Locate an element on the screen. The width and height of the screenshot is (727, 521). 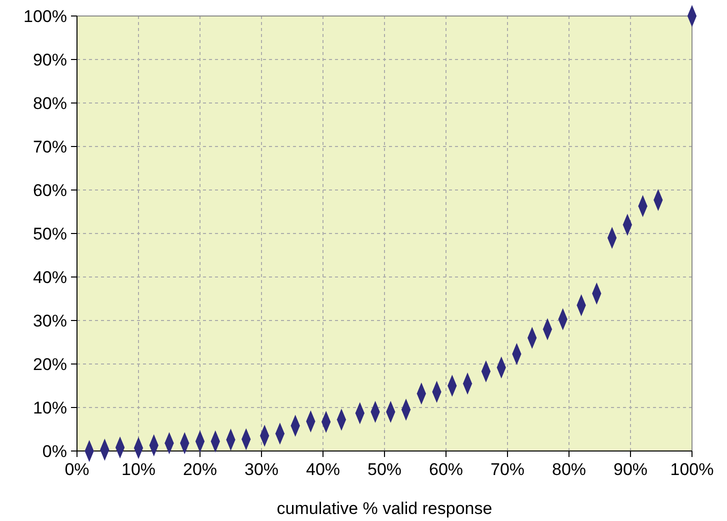
x-tick-label: 40% is located at coordinates (323, 469).